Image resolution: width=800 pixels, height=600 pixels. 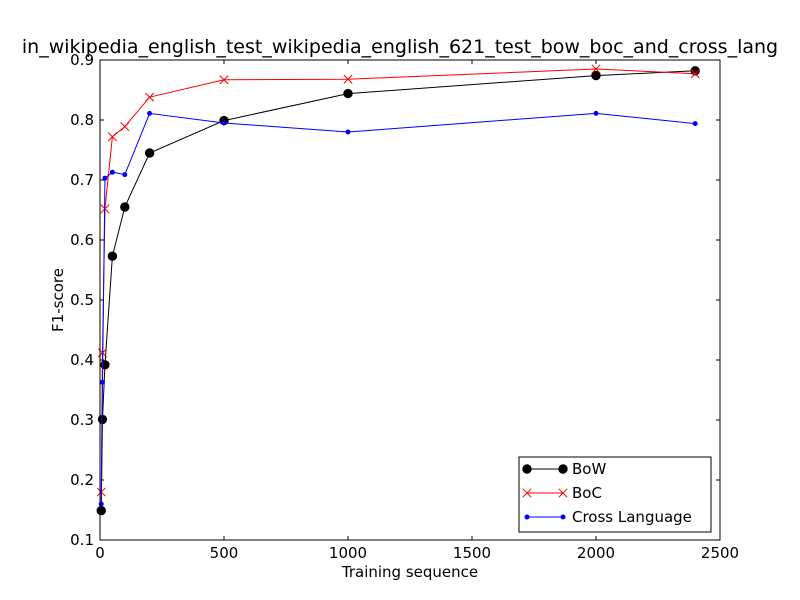 I want to click on y-axis-label: F1-score, so click(x=58, y=300).